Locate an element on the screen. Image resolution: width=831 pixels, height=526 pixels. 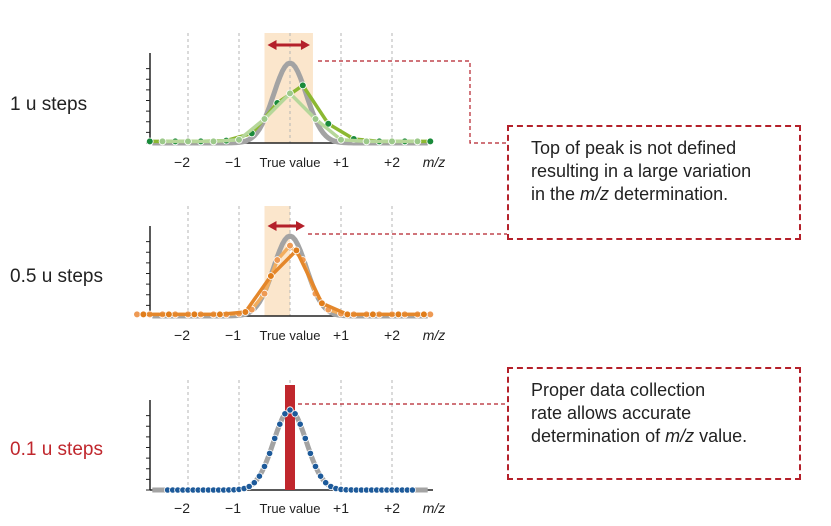
callout-1-line-3: in the m/z determination. is located at coordinates (658, 194).